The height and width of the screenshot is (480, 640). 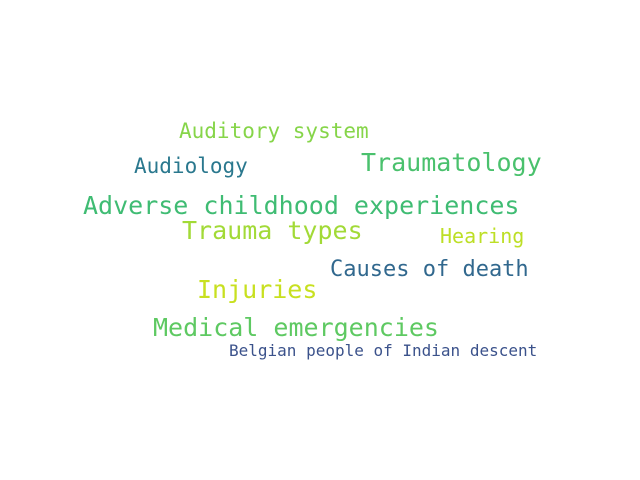 I want to click on word-hearing: Hearing, so click(x=482, y=236).